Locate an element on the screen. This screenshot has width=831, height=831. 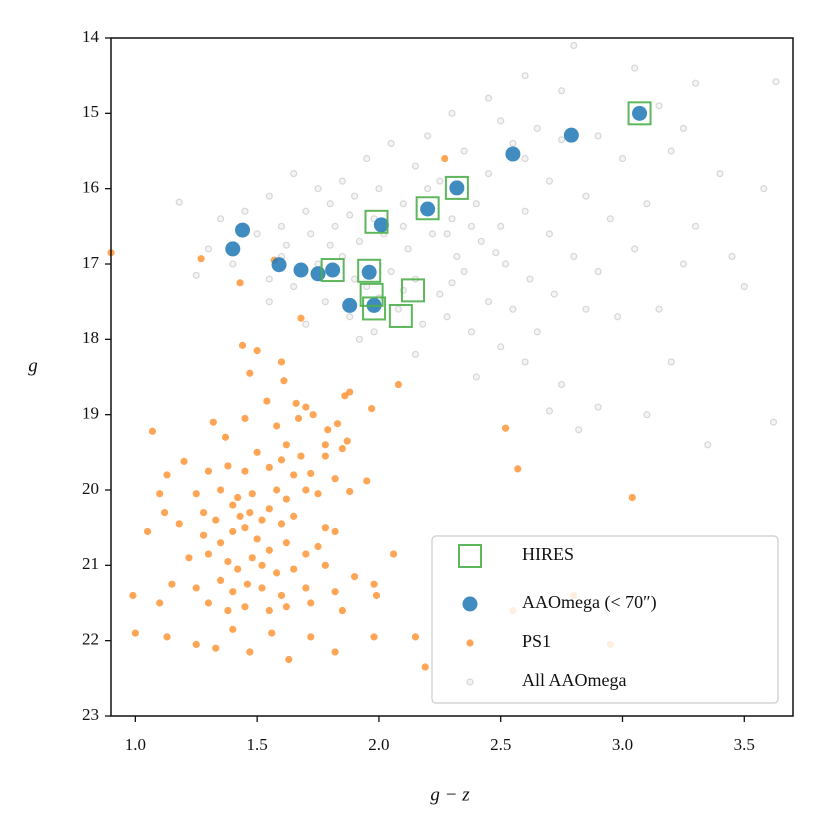
x-tick-label: 1.0 is located at coordinates (135, 744).